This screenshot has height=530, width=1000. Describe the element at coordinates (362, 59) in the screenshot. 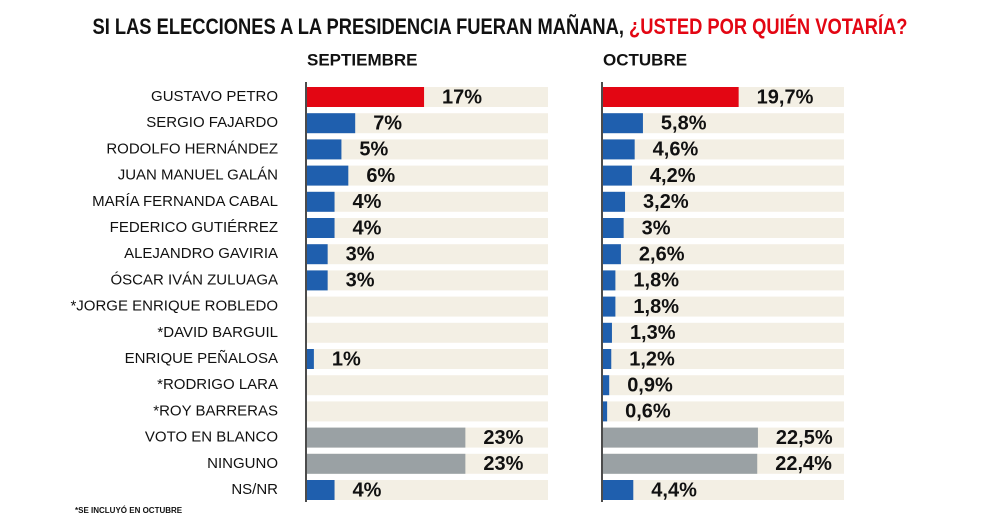

I see `series-header: SEPTIEMBRE` at that location.